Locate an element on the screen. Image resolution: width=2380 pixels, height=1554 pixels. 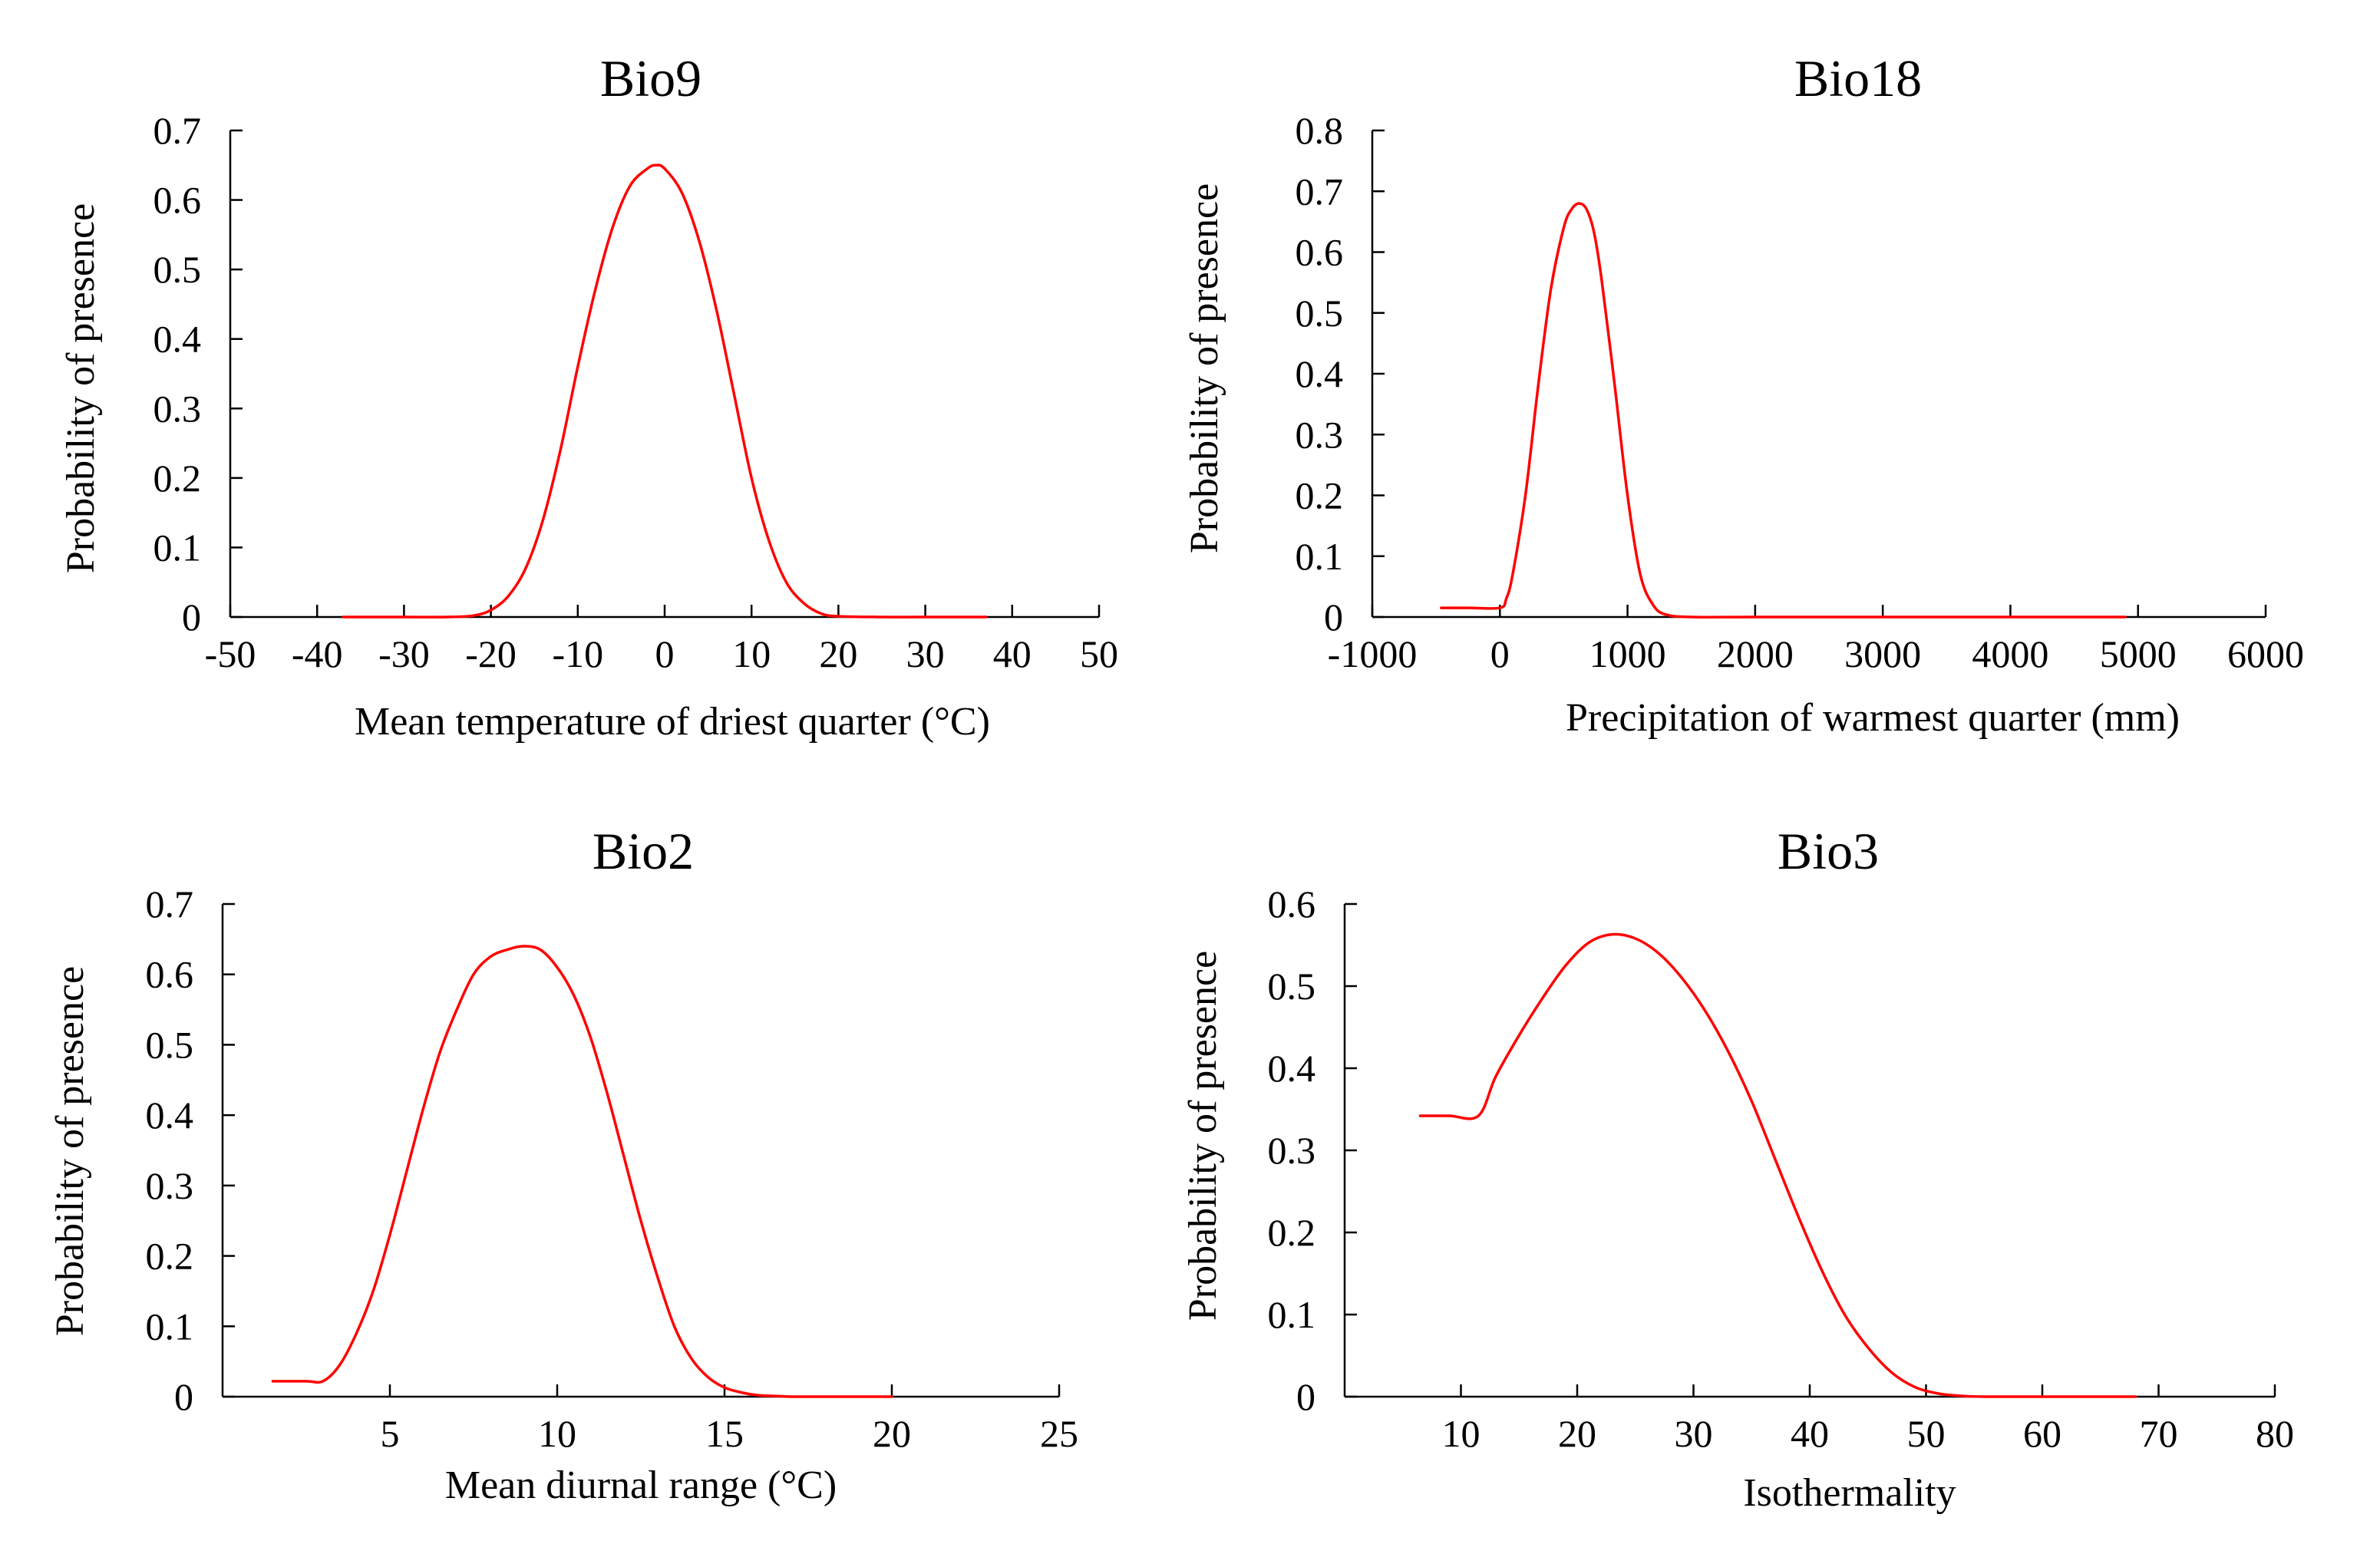
x-tick-label: 80 is located at coordinates (2275, 1433).